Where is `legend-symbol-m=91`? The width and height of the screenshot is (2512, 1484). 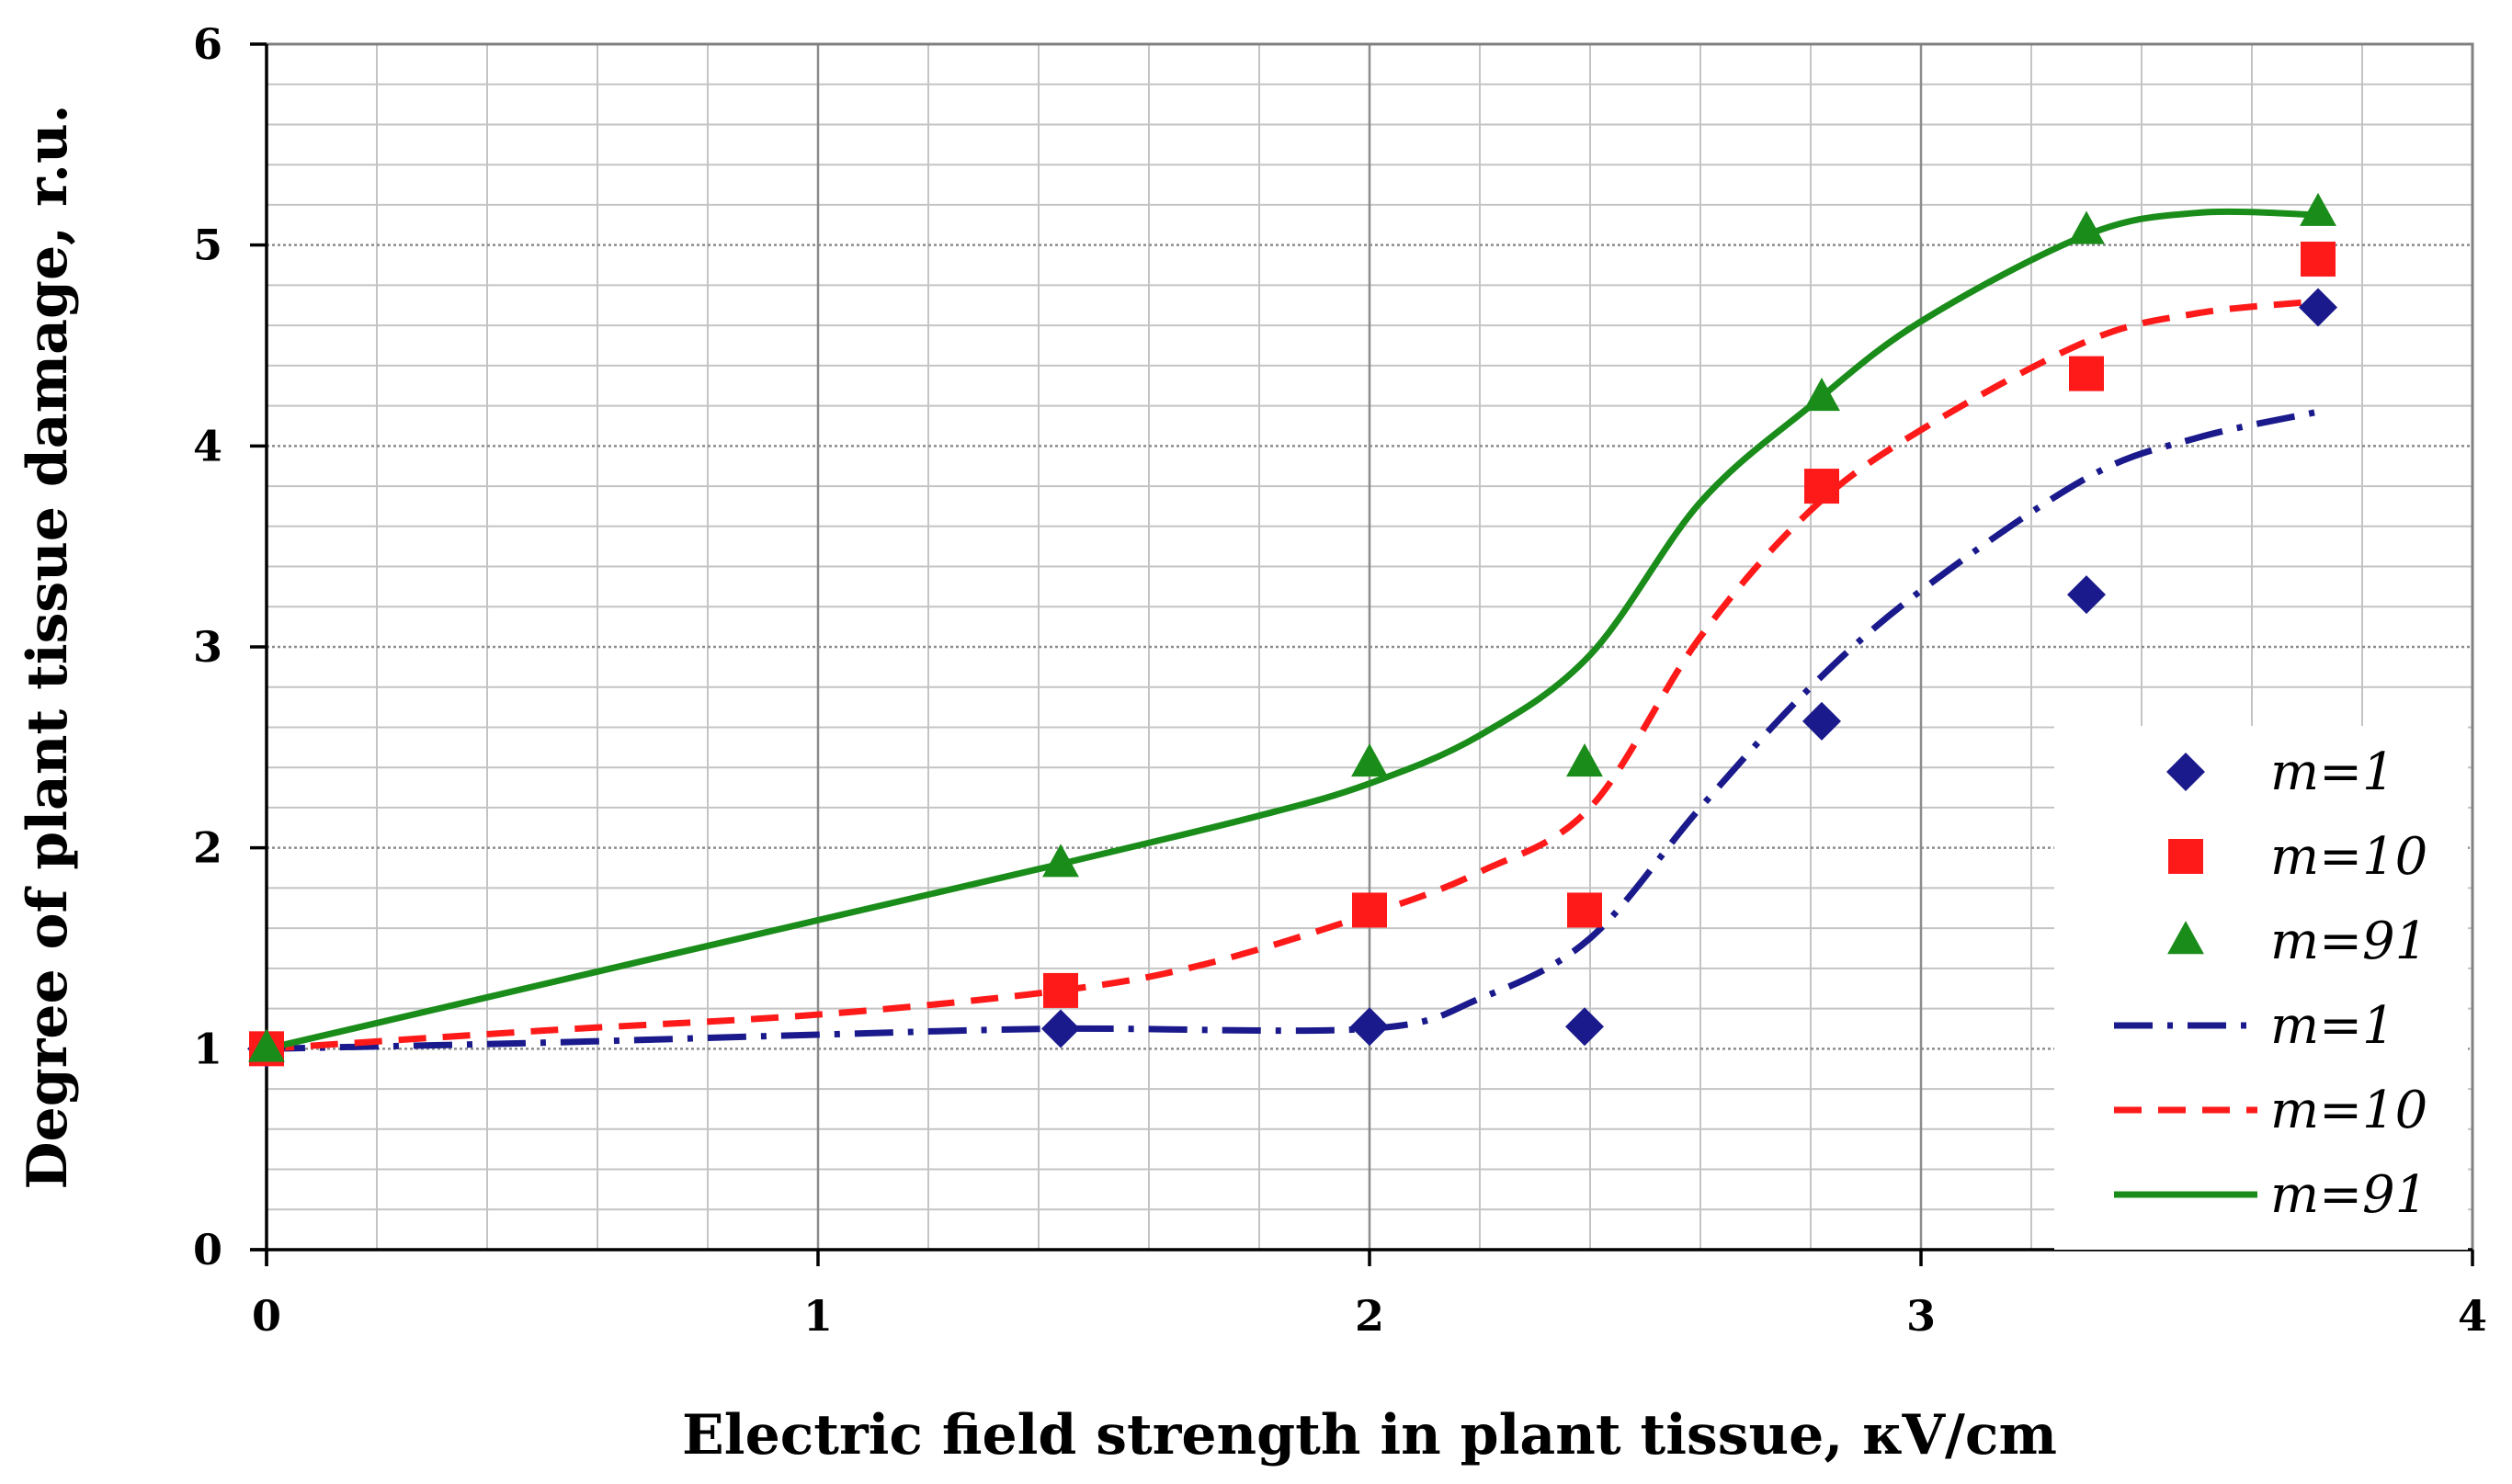 legend-symbol-m=91 is located at coordinates (2185, 938).